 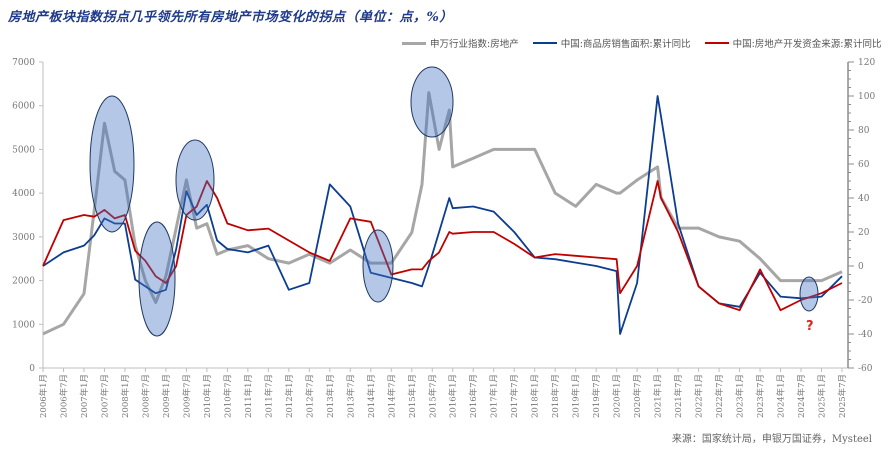 I want to click on x-tick-label: 2014年7月, so click(x=391, y=396).